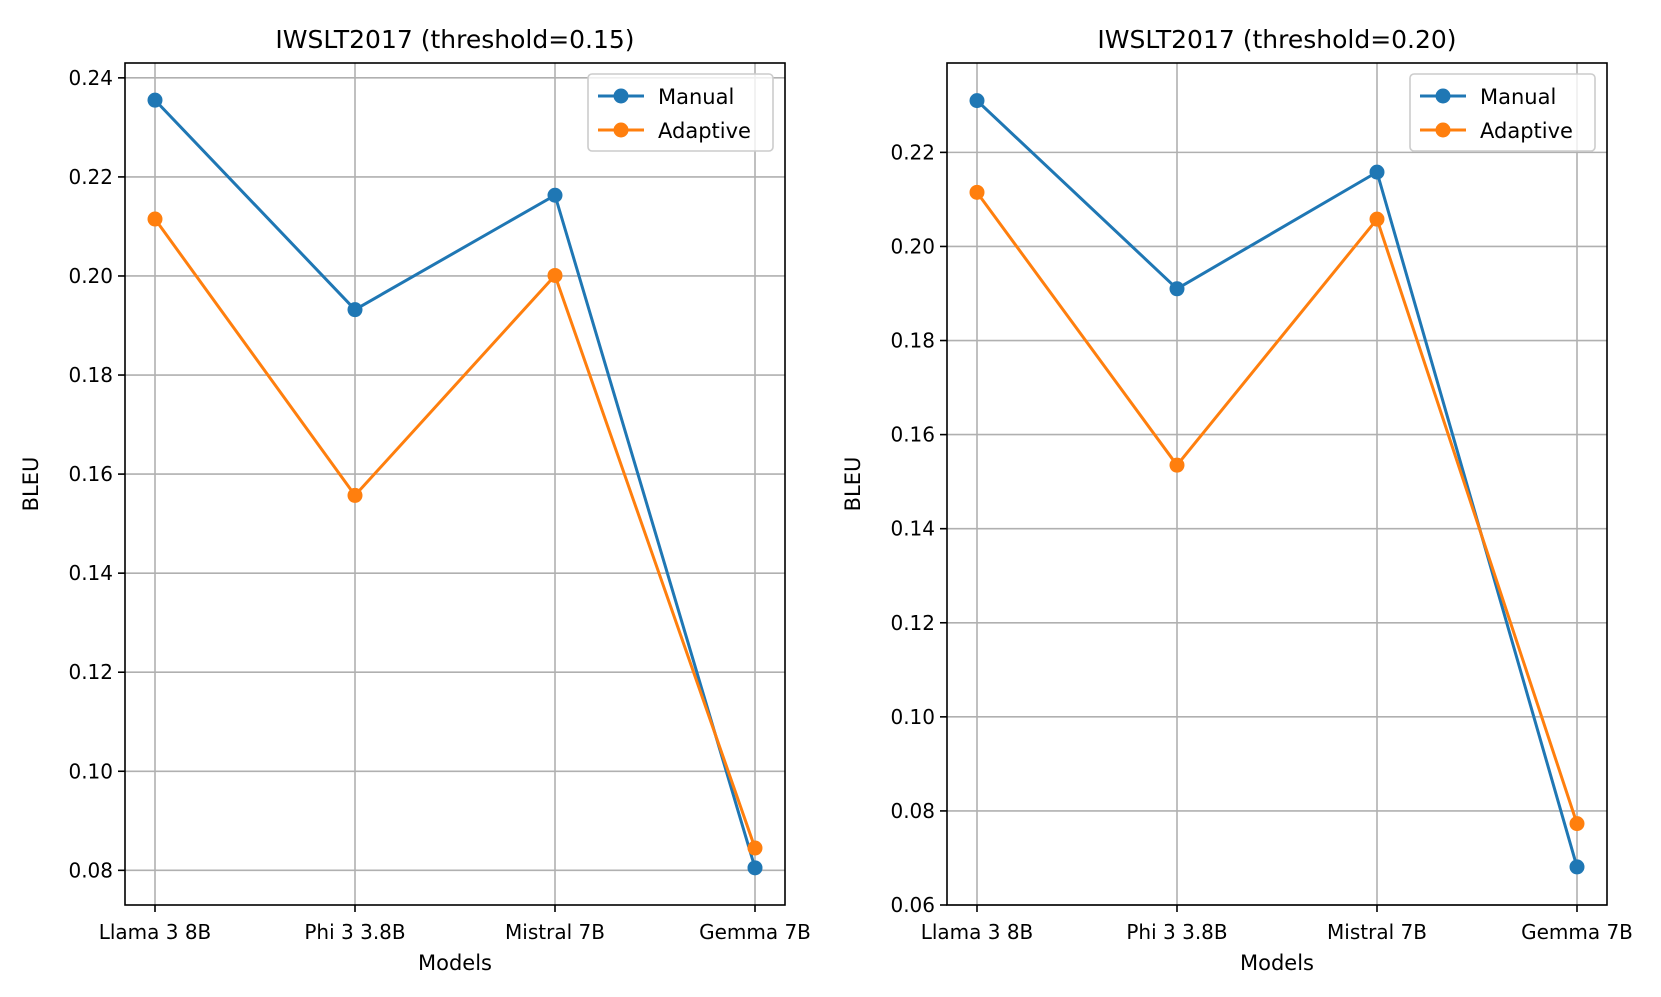  What do you see at coordinates (912, 905) in the screenshot?
I see `y-tick-label: 0.06` at bounding box center [912, 905].